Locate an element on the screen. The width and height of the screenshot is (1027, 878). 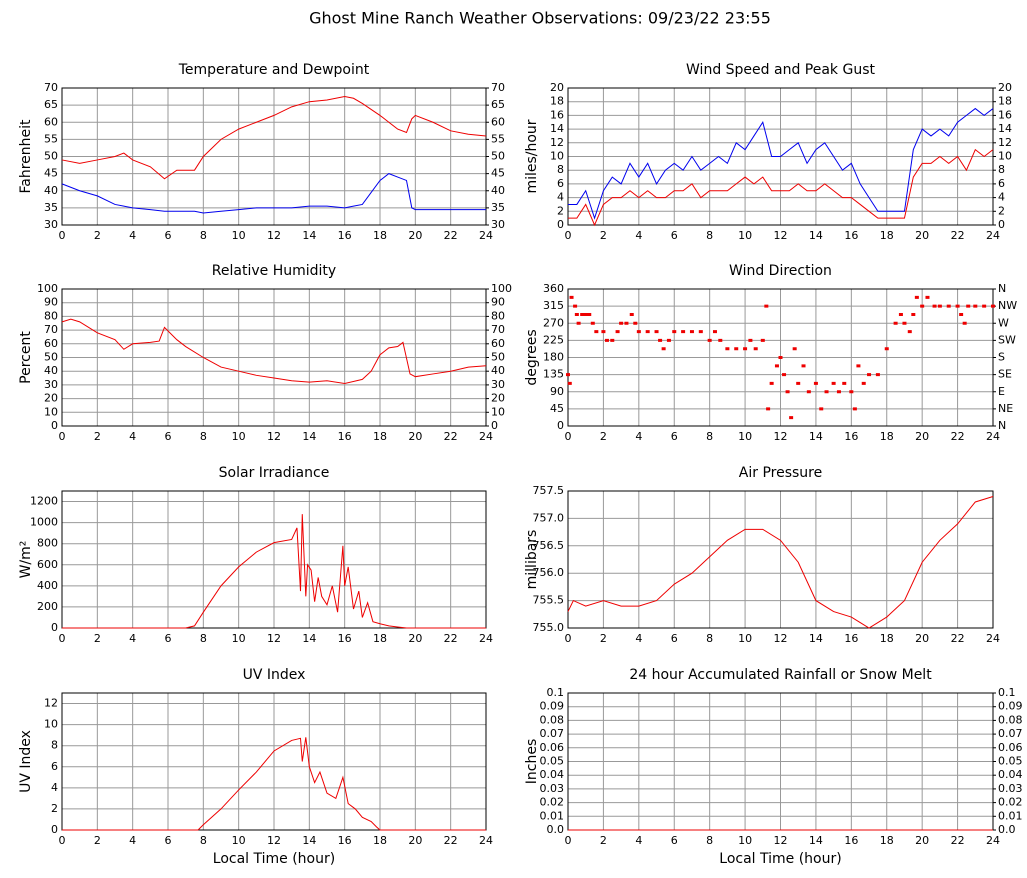
y2-tick-label: 40 is located at coordinates (498, 190).